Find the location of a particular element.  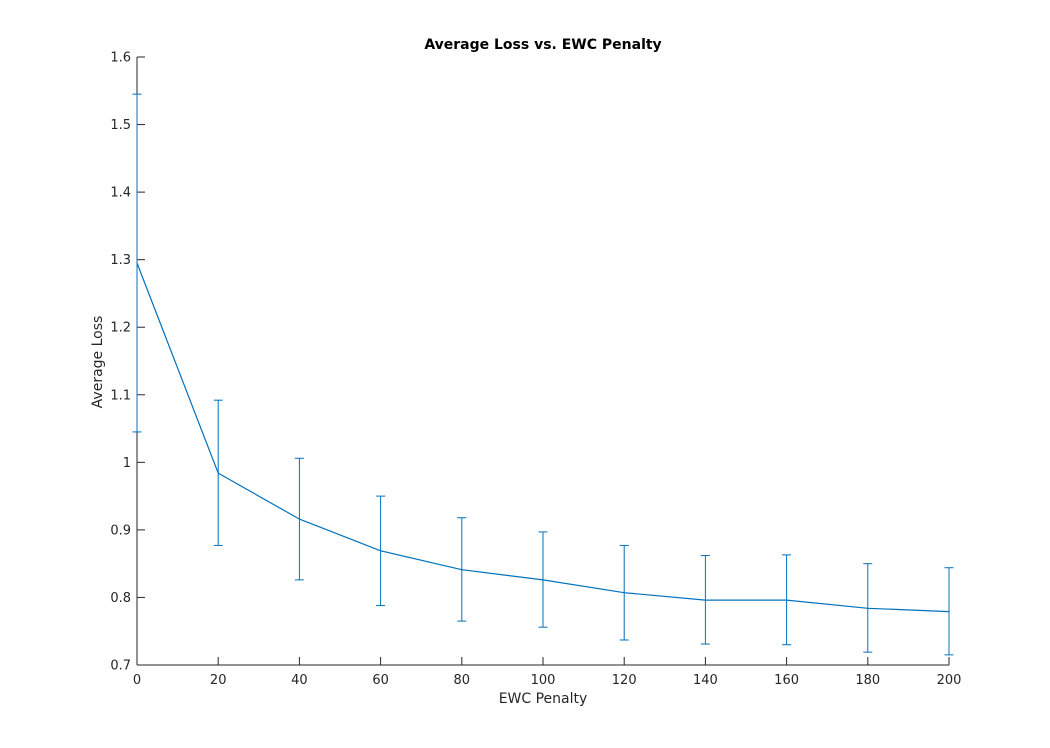

y-tick-label: 0.7 is located at coordinates (120, 666).